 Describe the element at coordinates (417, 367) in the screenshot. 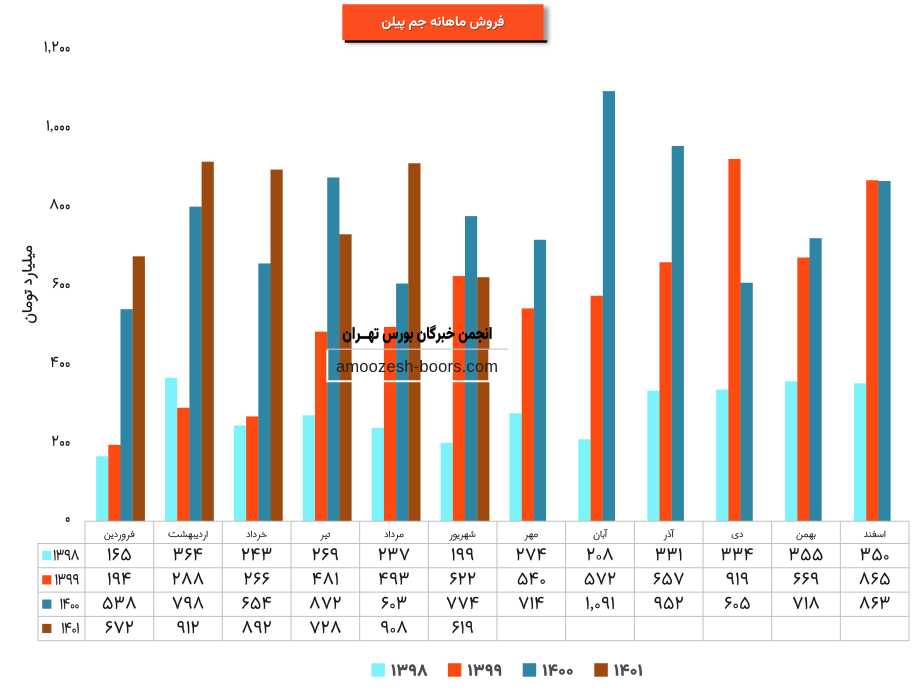

I see `svg-text: amoozesh-boors.com` at that location.